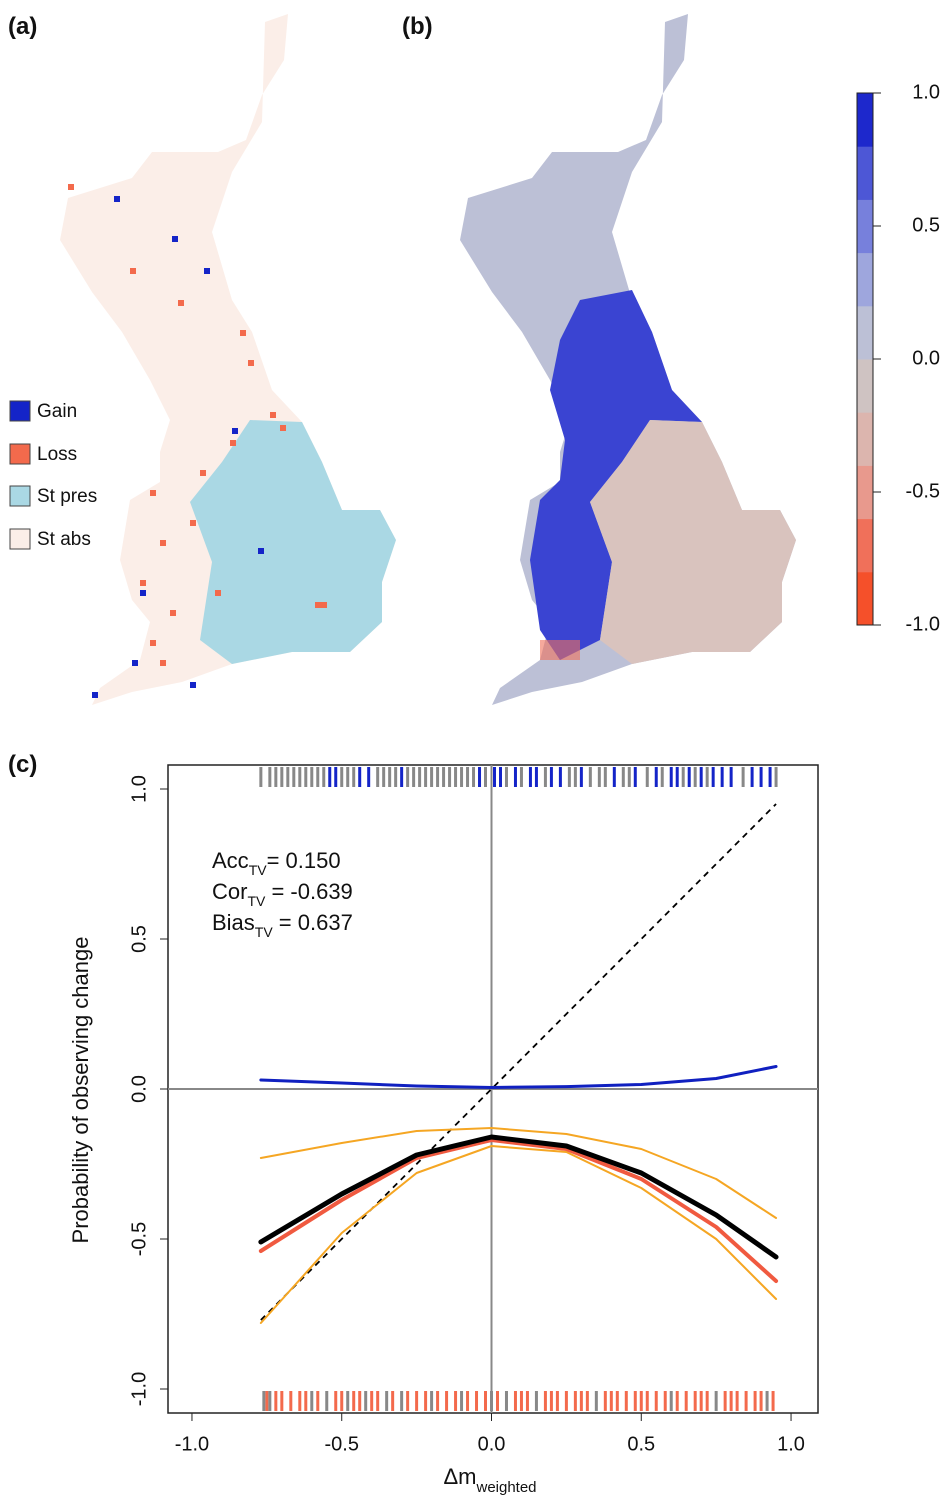 This screenshot has width=947, height=1503. Describe the element at coordinates (308, 891) in the screenshot. I see `annotation-rest: = -0.639` at that location.